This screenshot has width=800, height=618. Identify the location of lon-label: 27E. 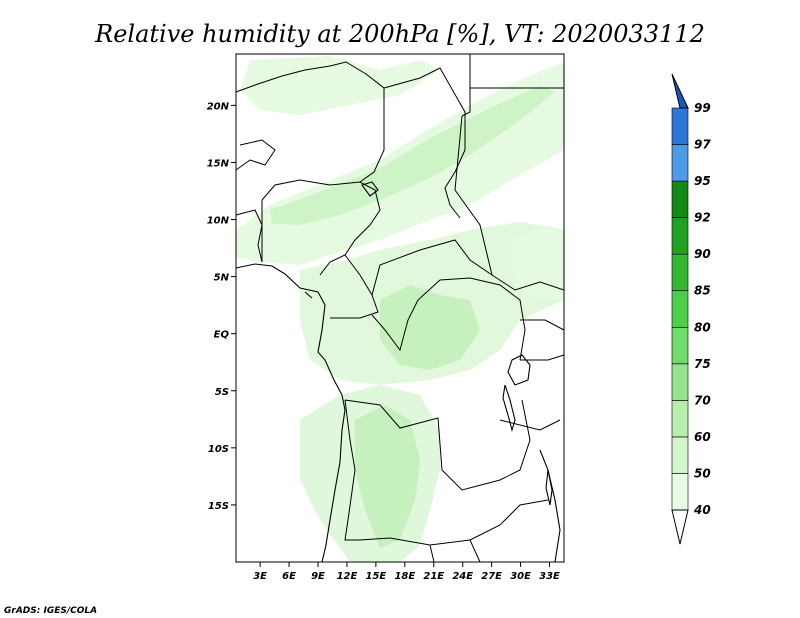
(491, 576).